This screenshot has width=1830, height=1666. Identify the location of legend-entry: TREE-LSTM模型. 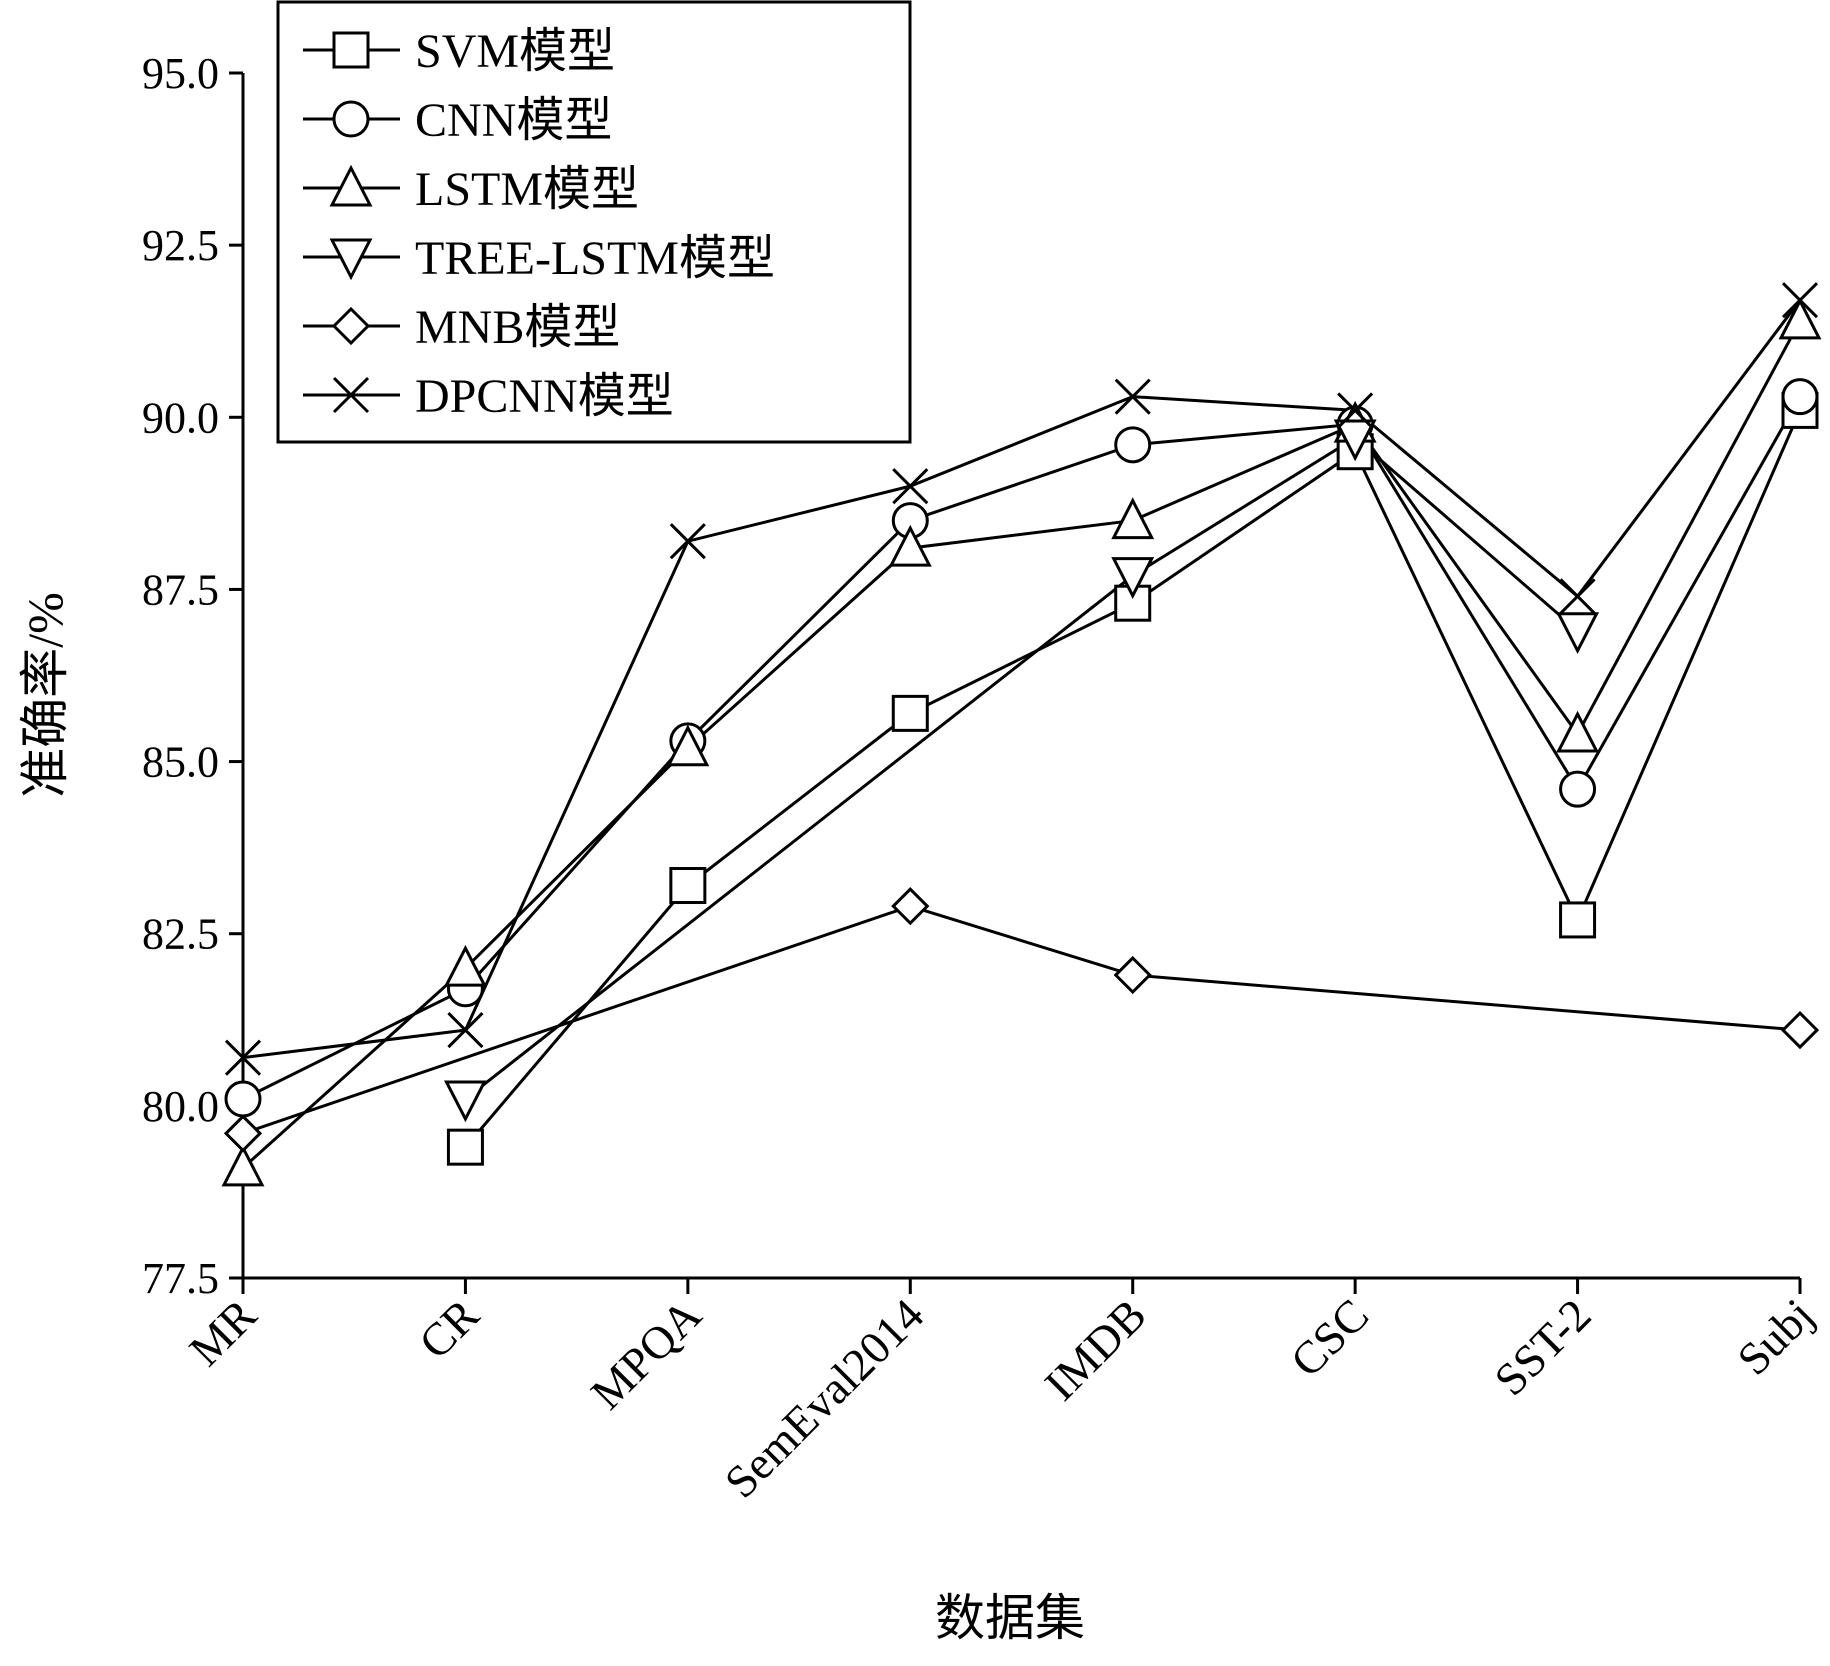
(539, 258).